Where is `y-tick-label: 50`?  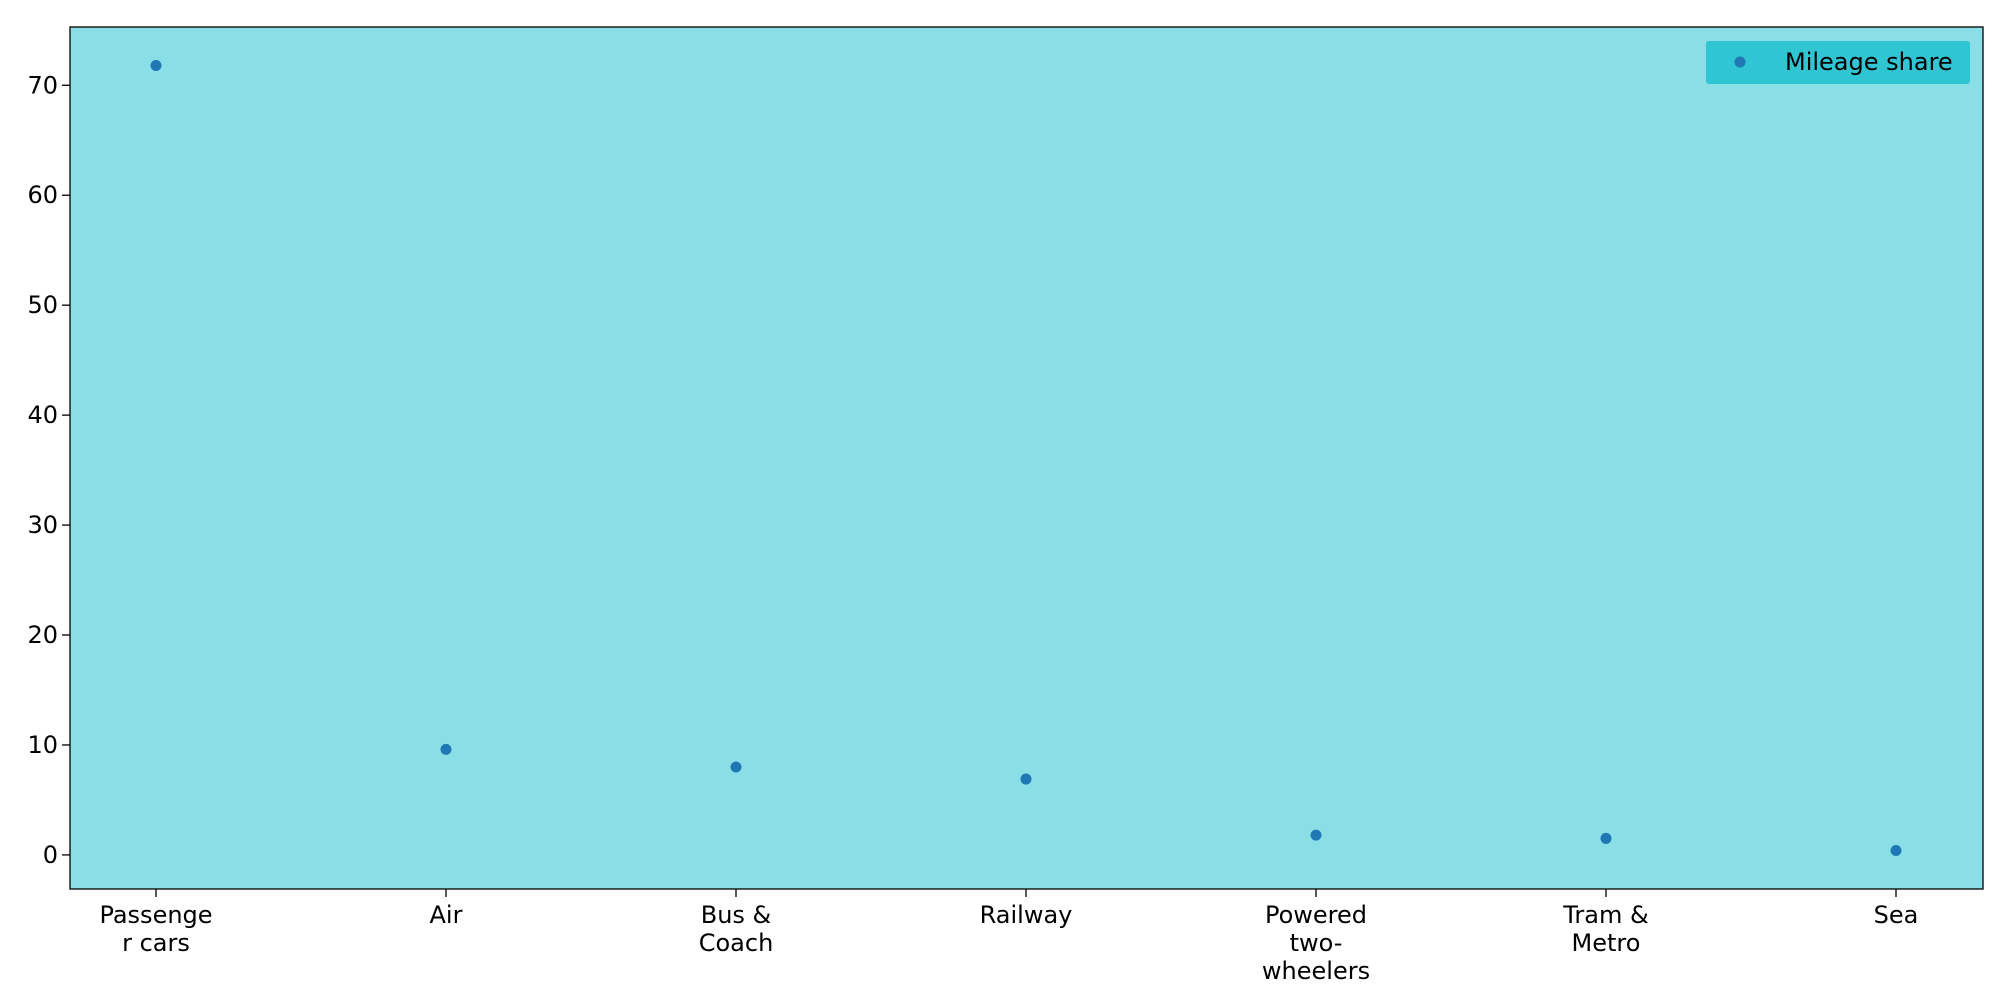
y-tick-label: 50 is located at coordinates (42, 305).